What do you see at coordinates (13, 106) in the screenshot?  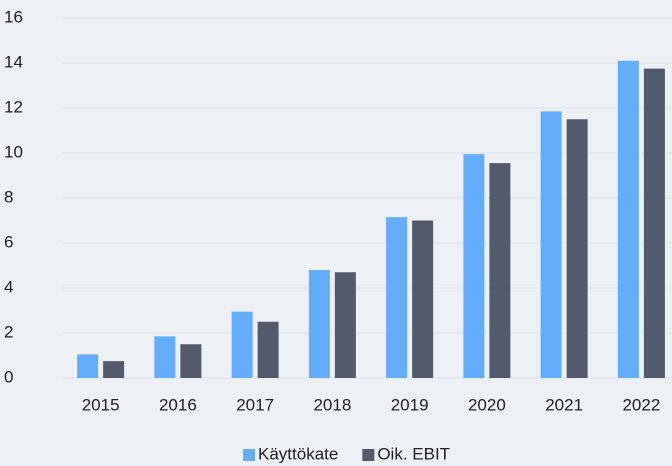 I see `y-tick-label: 12` at bounding box center [13, 106].